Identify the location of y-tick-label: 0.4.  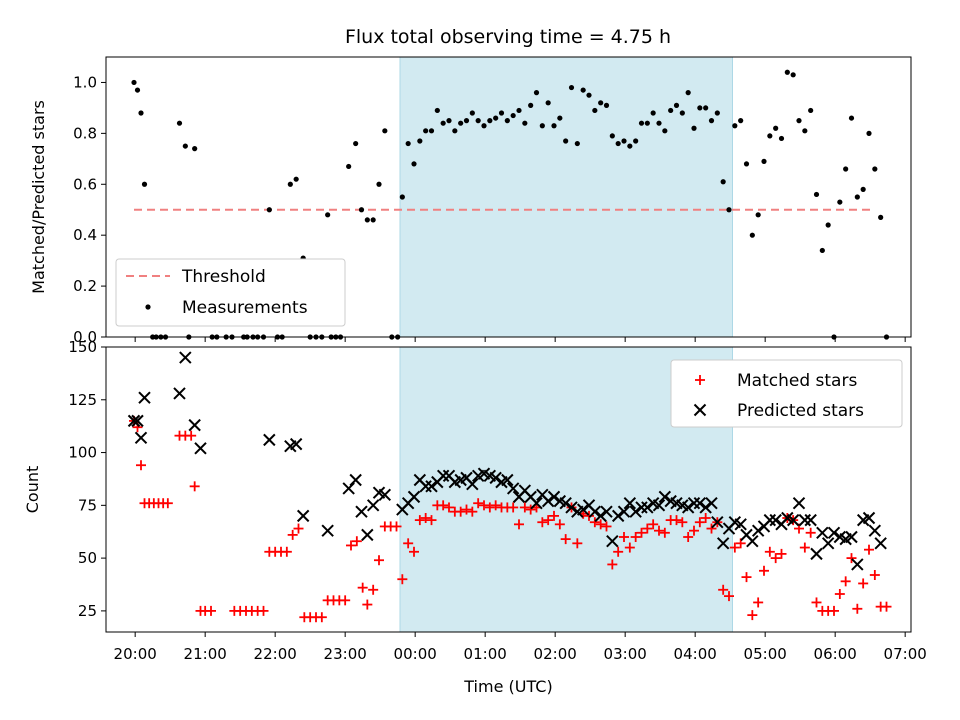
(85, 235).